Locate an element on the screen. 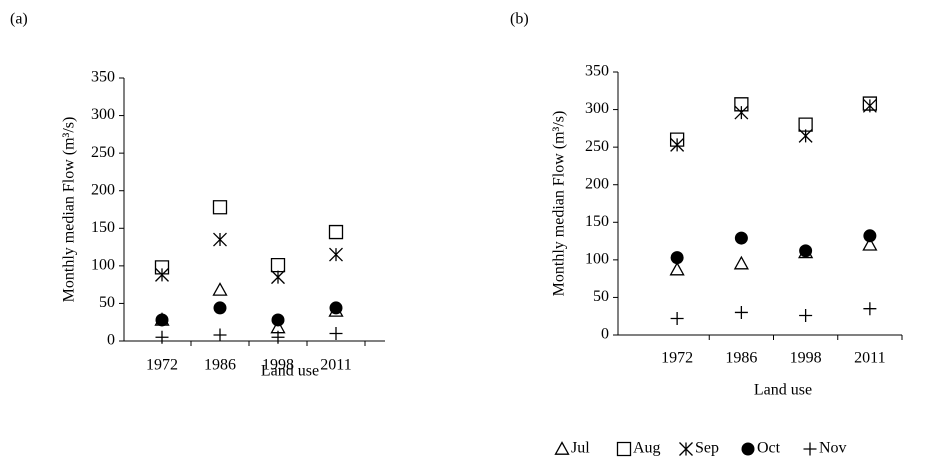 The image size is (940, 459). legend-label: Aug is located at coordinates (647, 448).